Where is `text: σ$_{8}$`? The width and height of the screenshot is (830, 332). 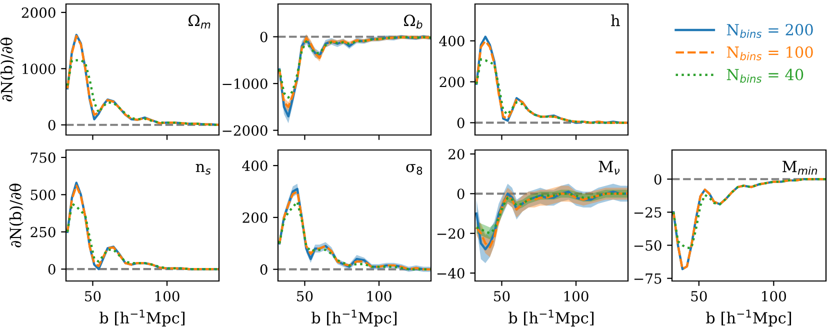 text: σ$_{8}$ is located at coordinates (414, 169).